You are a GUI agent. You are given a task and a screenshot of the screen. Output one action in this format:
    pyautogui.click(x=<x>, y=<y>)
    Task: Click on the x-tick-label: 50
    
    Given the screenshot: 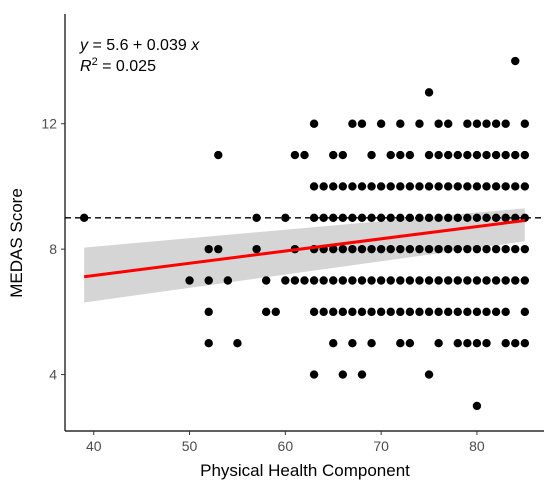 What is the action you would take?
    pyautogui.click(x=190, y=446)
    